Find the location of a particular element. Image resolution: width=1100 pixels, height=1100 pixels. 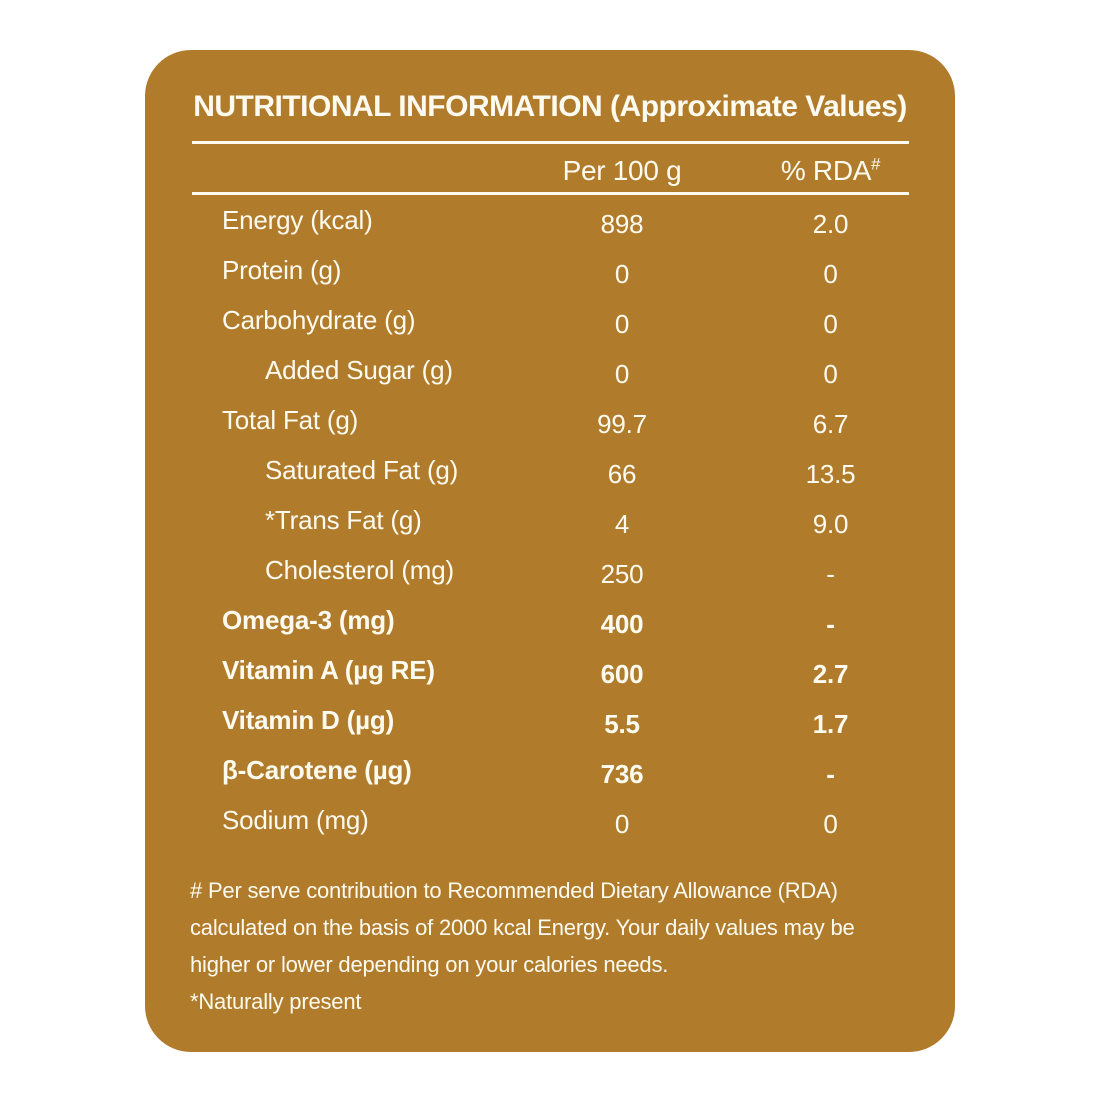

table-row: Saturated Fat (g) 66 13.5 is located at coordinates (550, 470).